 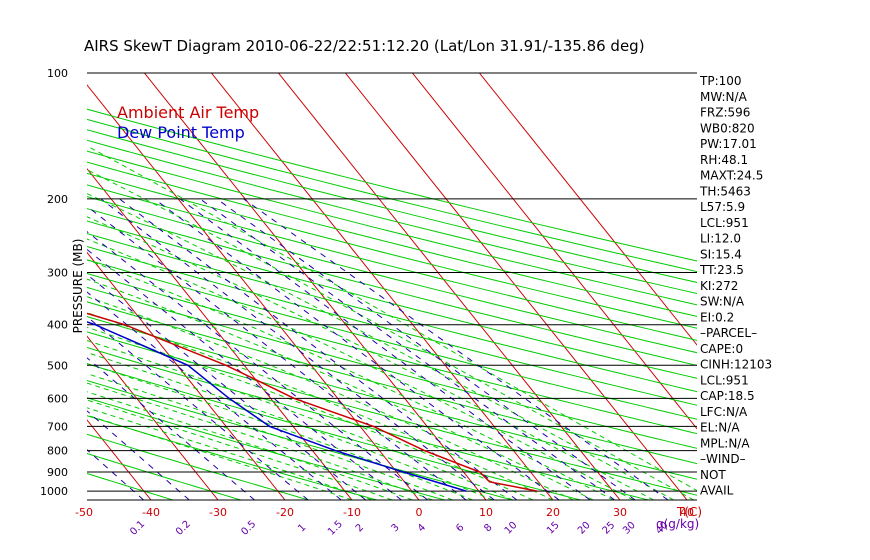 I want to click on bottom-temp-tick-label: -50, so click(x=84, y=512).